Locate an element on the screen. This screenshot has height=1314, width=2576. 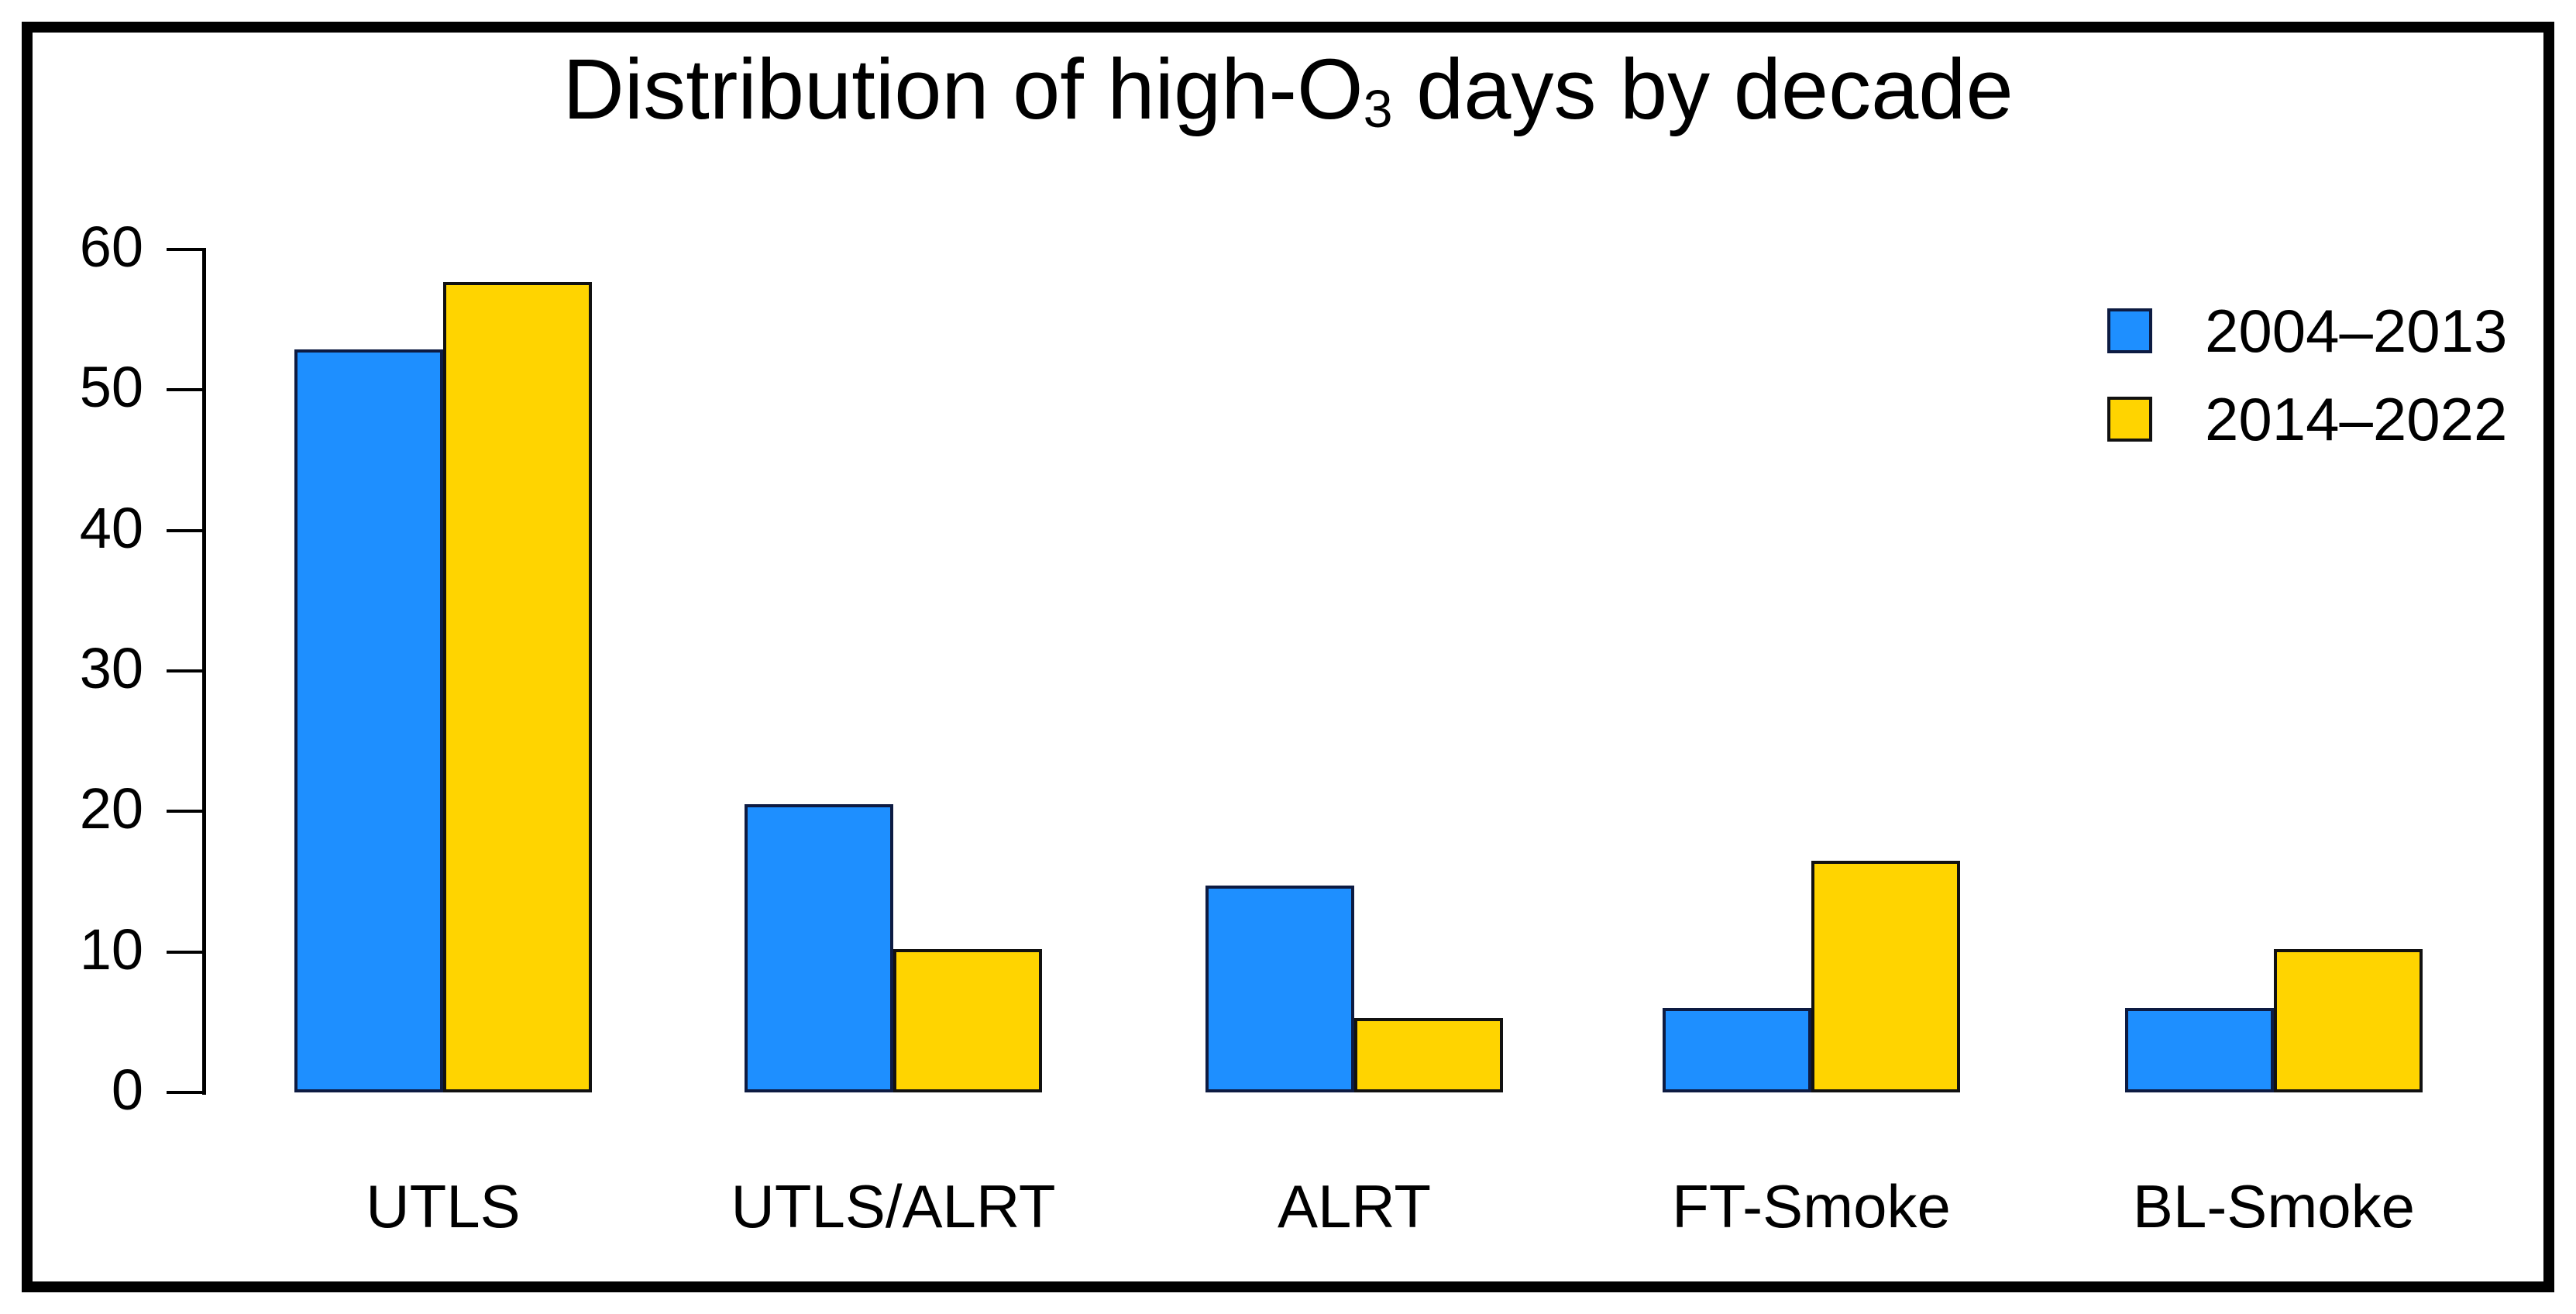
bar-bl-smoke-2014-2022 is located at coordinates (2348, 1020).